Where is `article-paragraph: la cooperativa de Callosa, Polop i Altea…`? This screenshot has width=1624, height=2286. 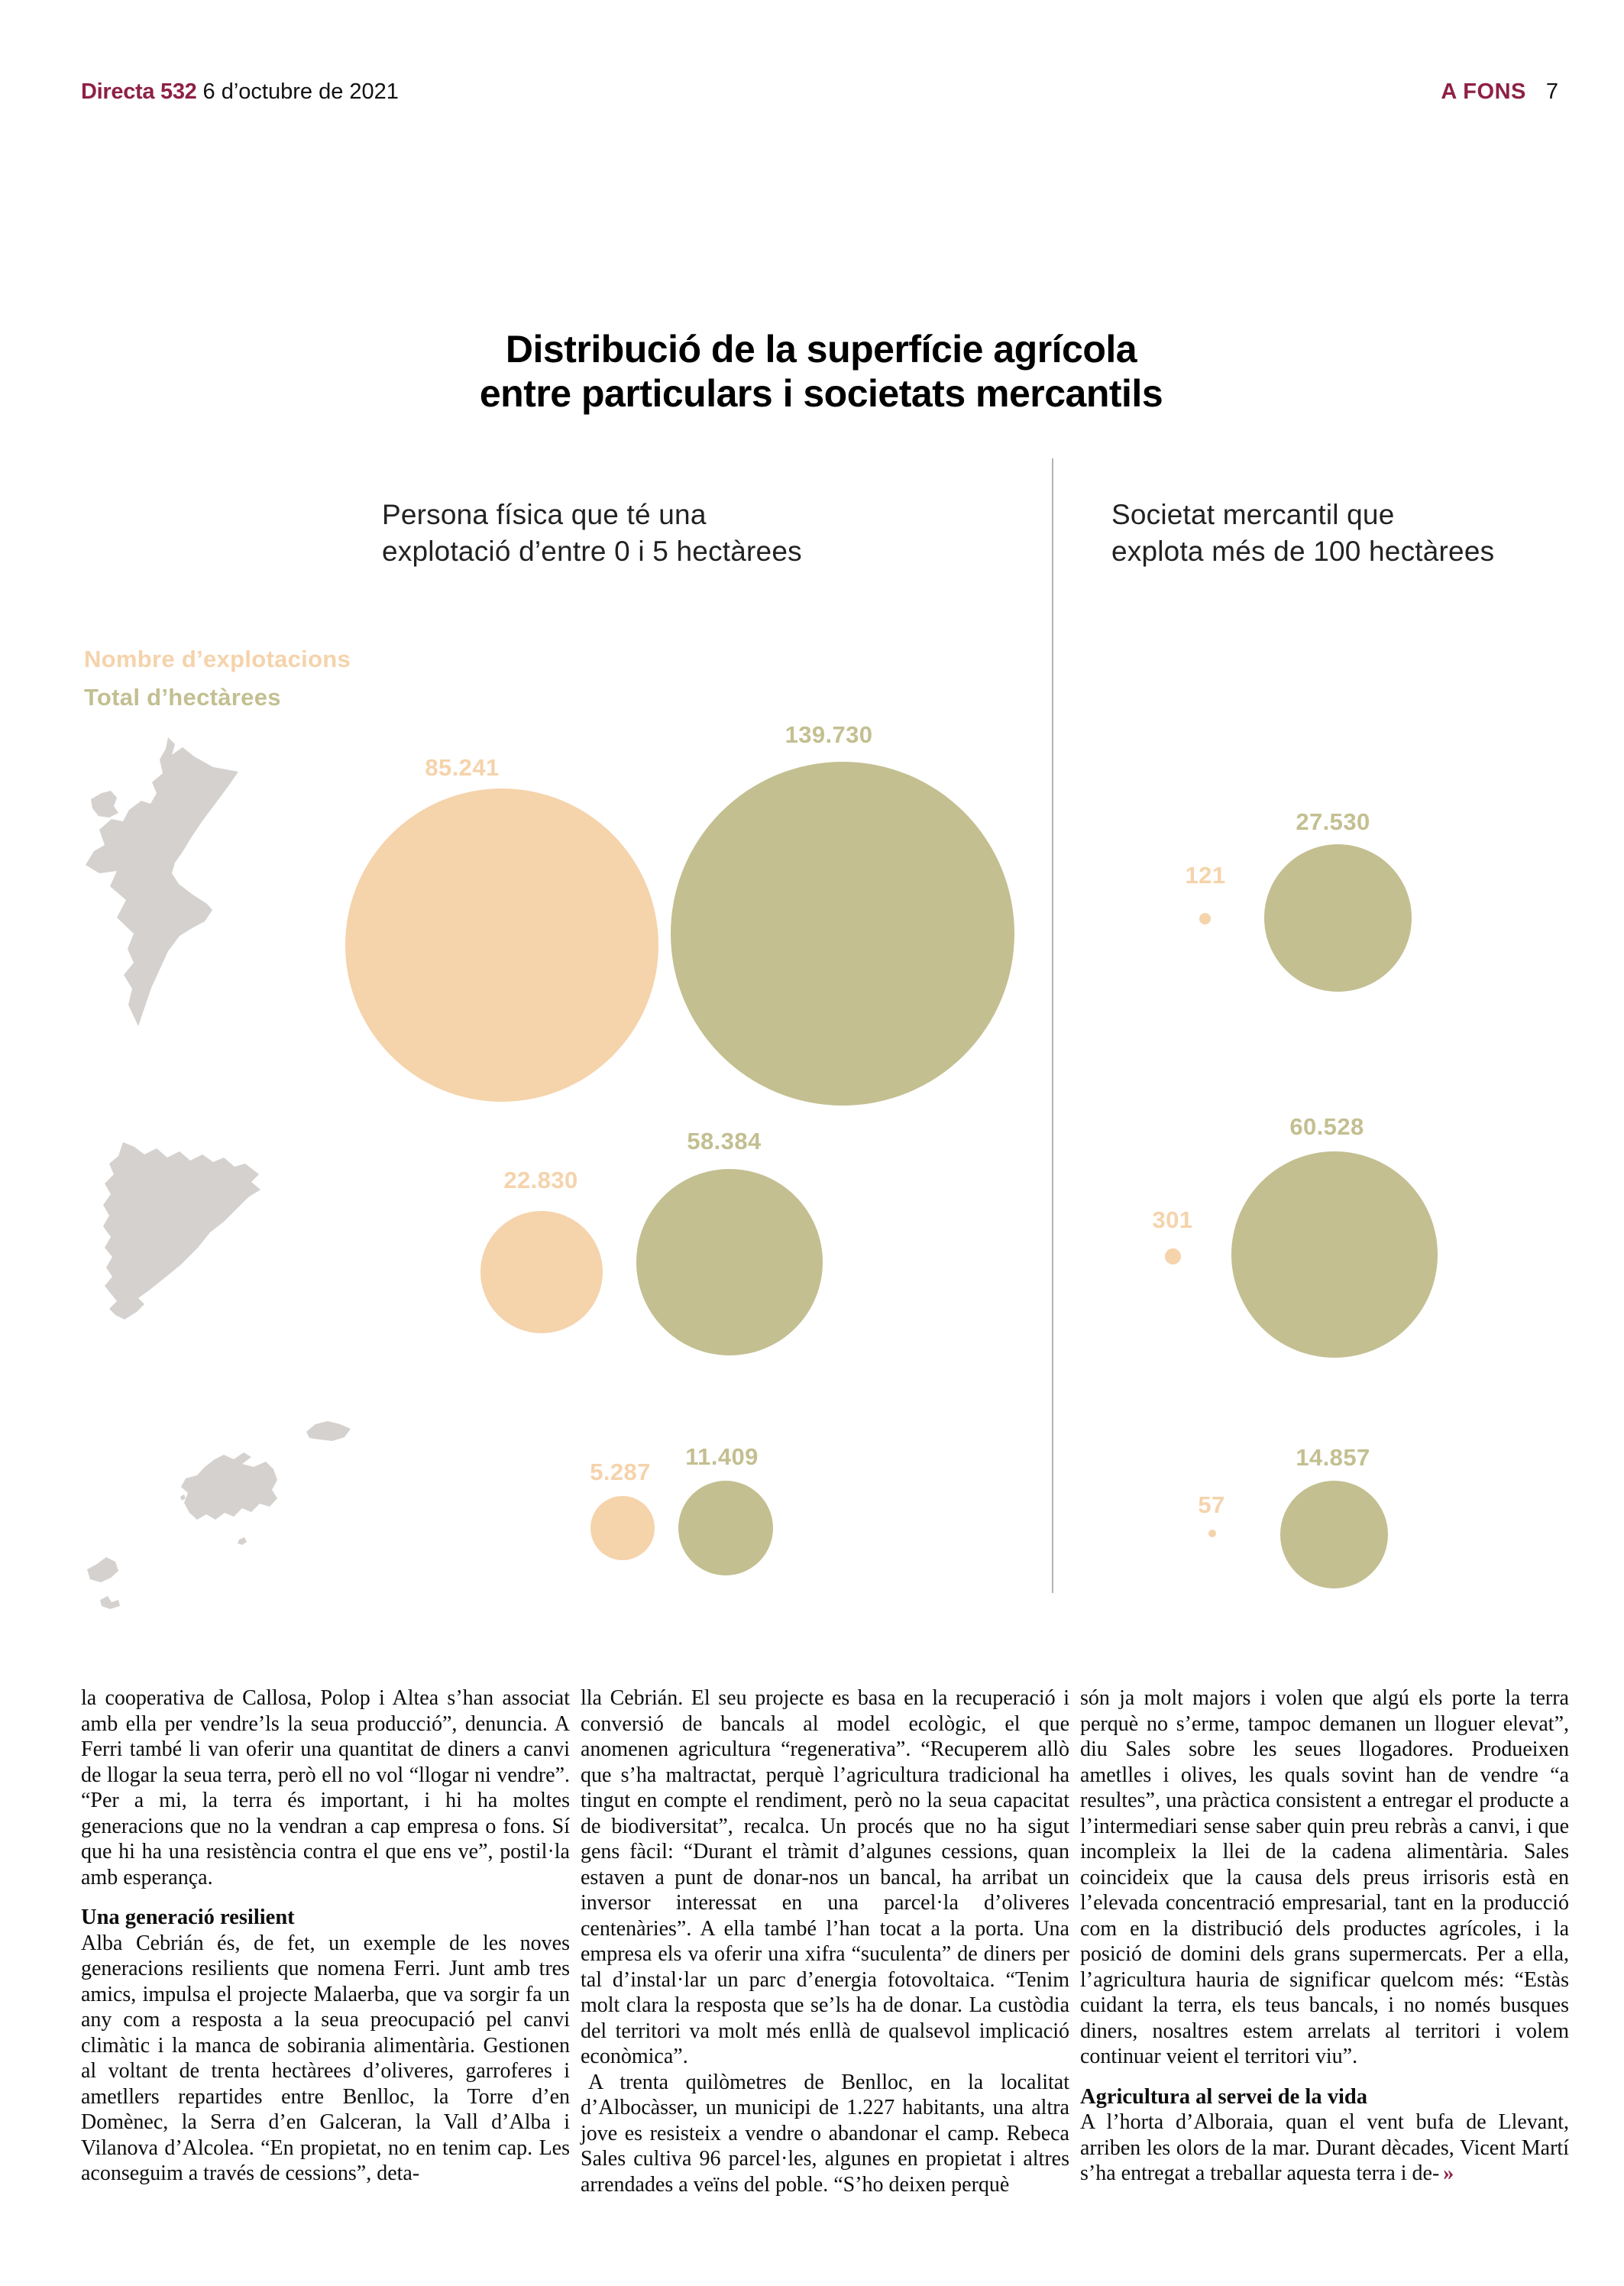
article-paragraph: la cooperativa de Callosa, Polop i Altea… is located at coordinates (325, 1787).